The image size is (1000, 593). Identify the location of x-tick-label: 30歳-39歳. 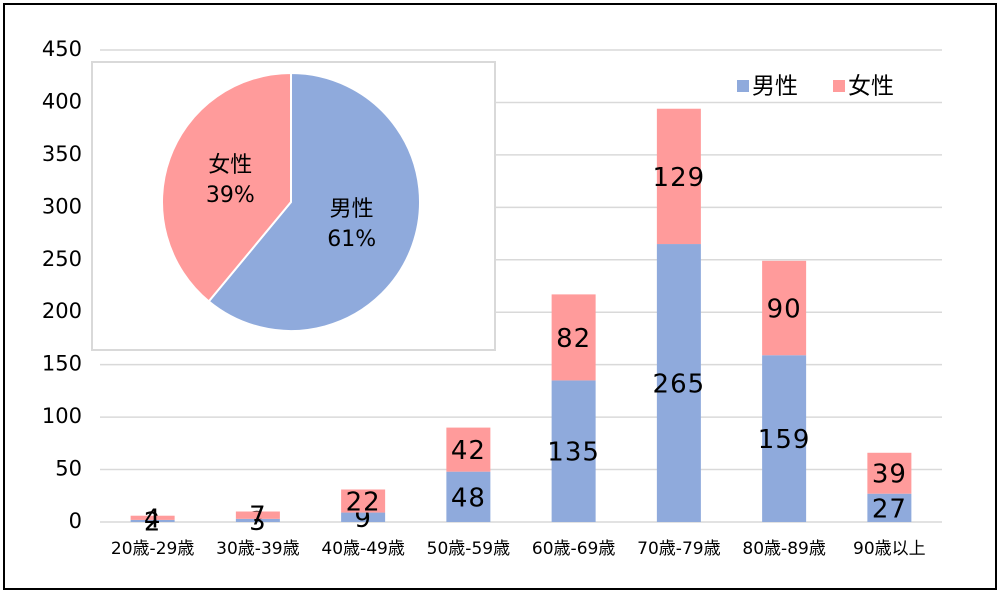
(257, 549).